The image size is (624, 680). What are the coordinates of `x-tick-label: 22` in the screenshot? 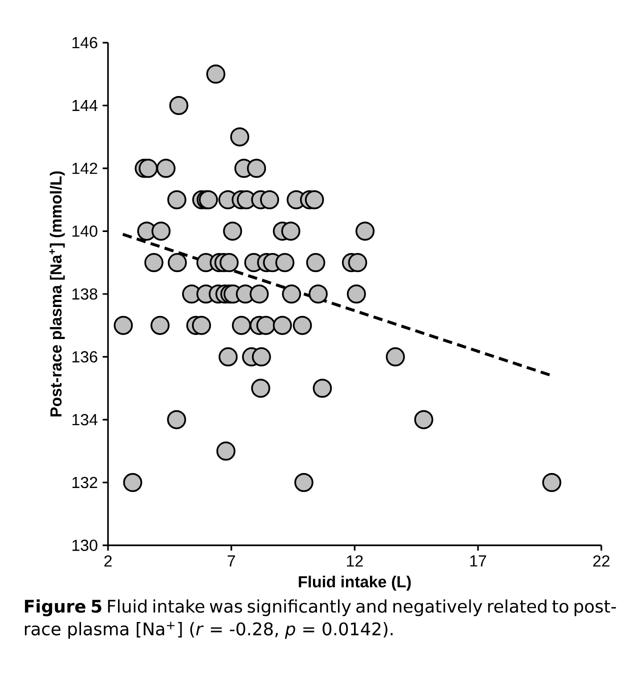 It's located at (601, 561).